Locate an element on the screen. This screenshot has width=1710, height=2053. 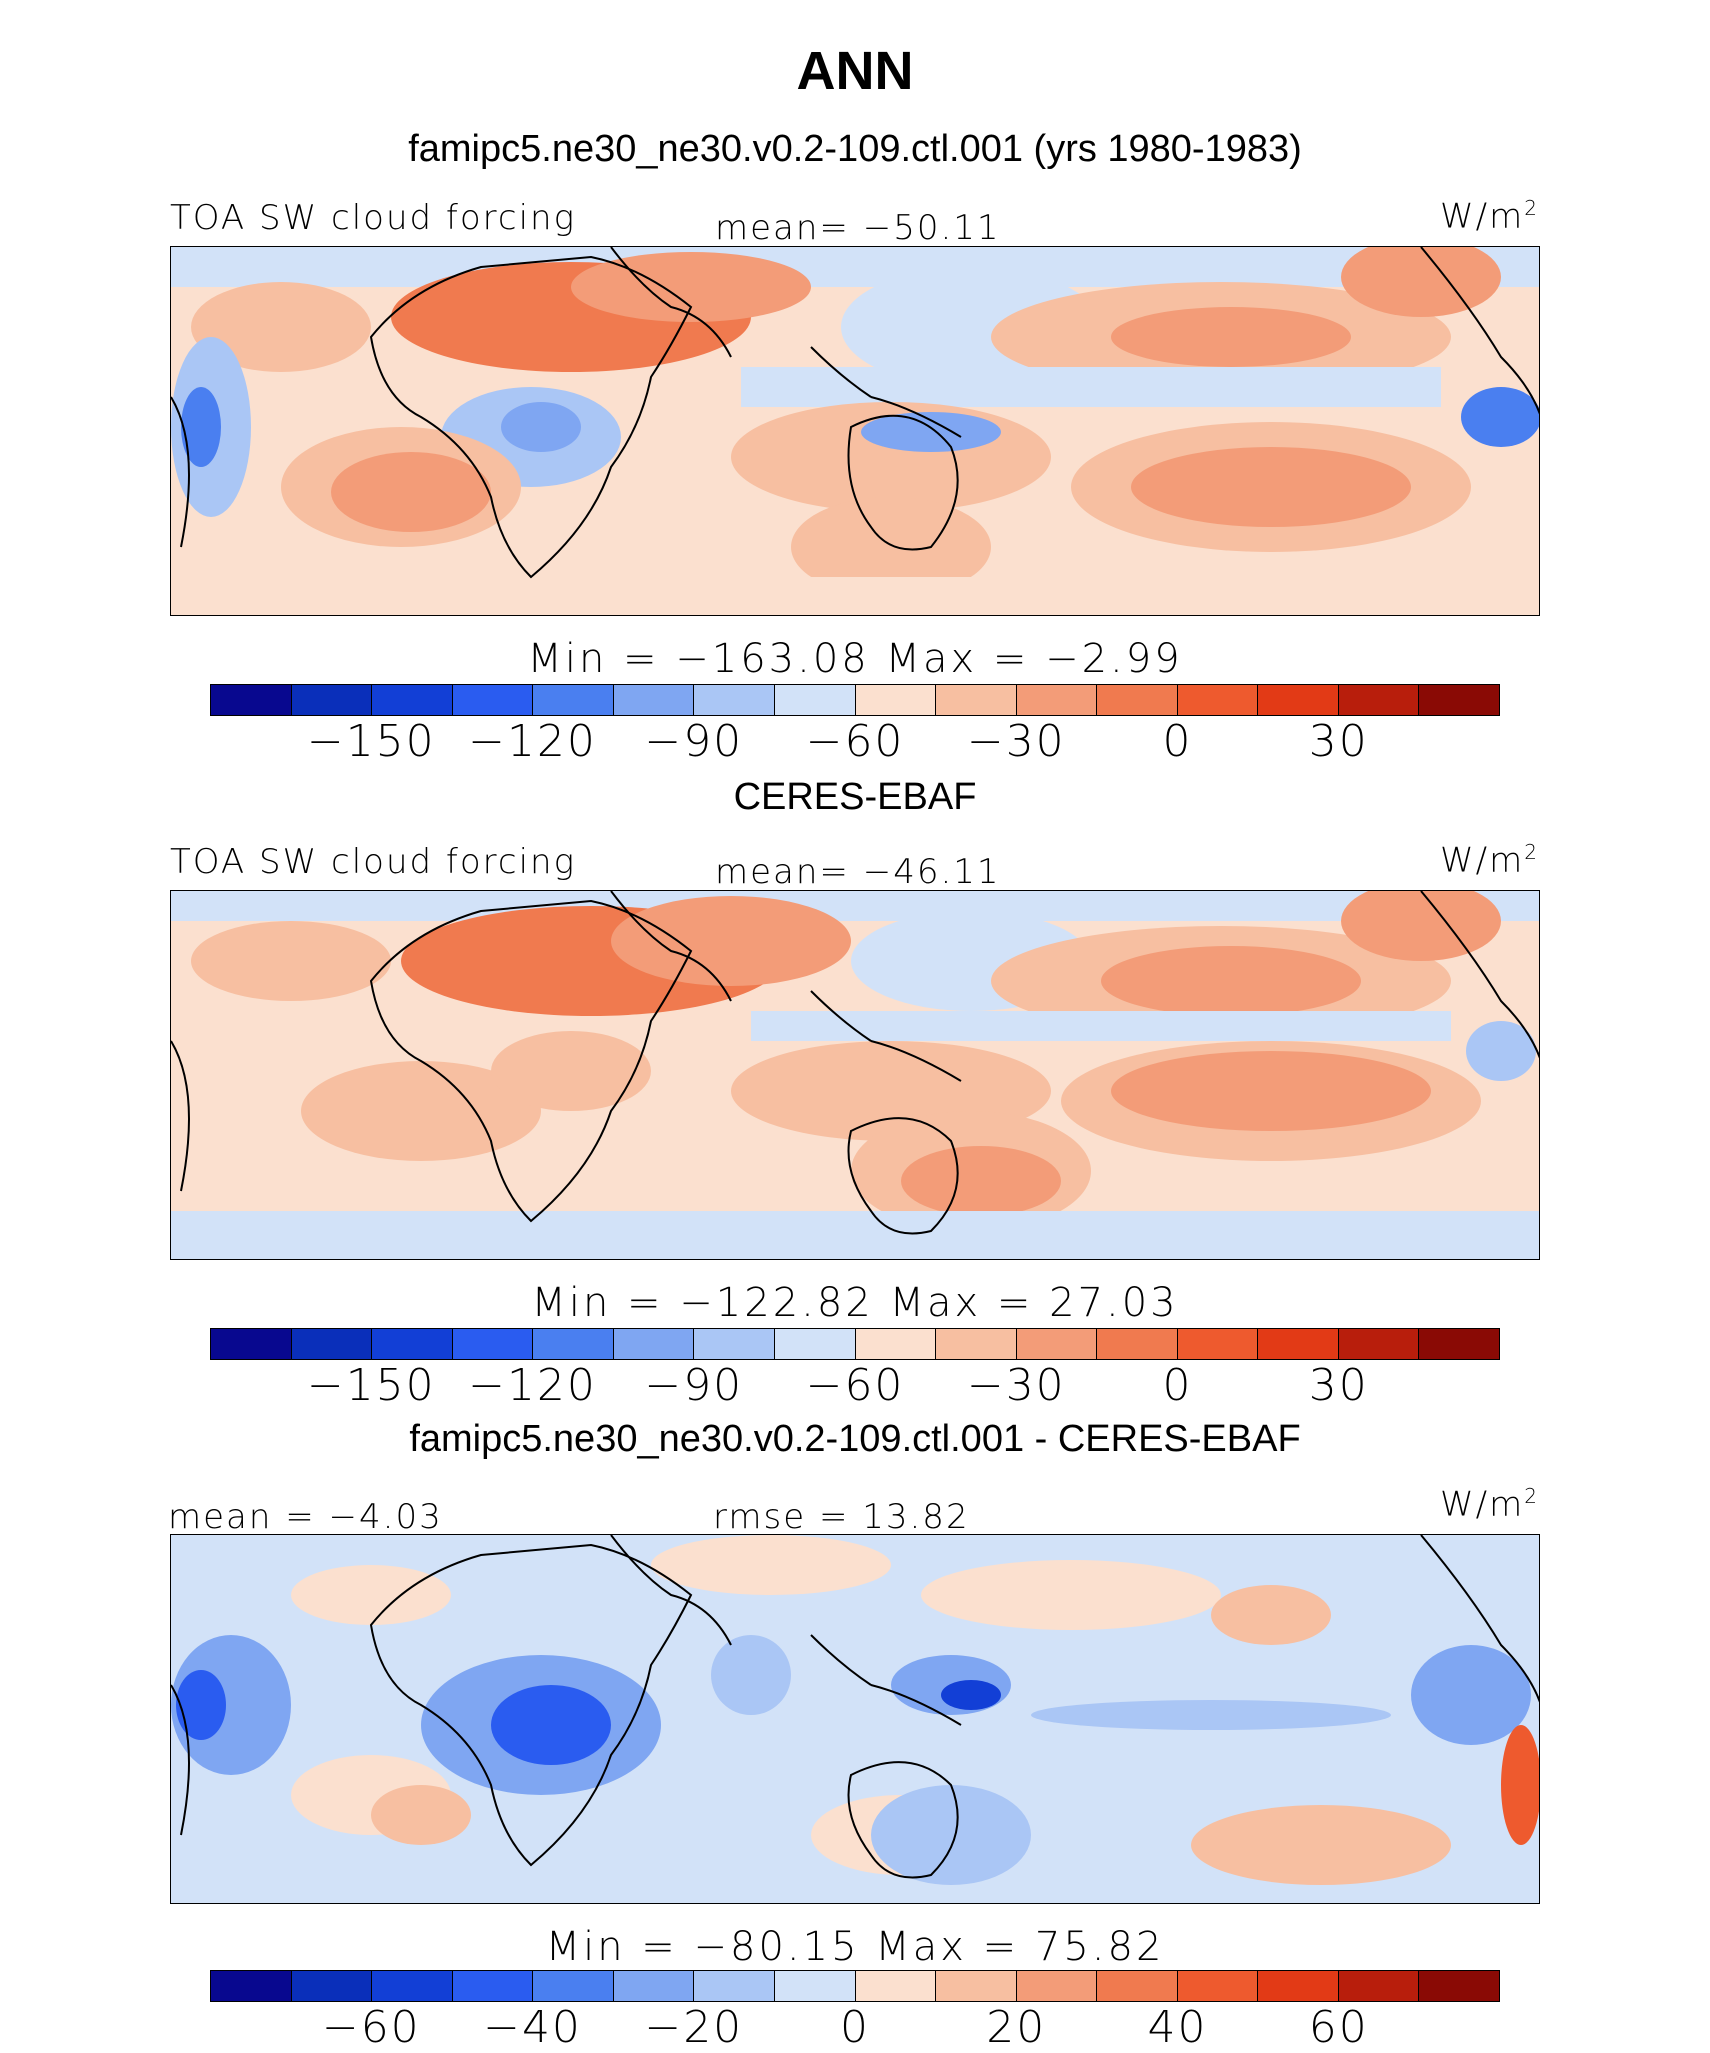
figure-title: ANN is located at coordinates (855, 71).